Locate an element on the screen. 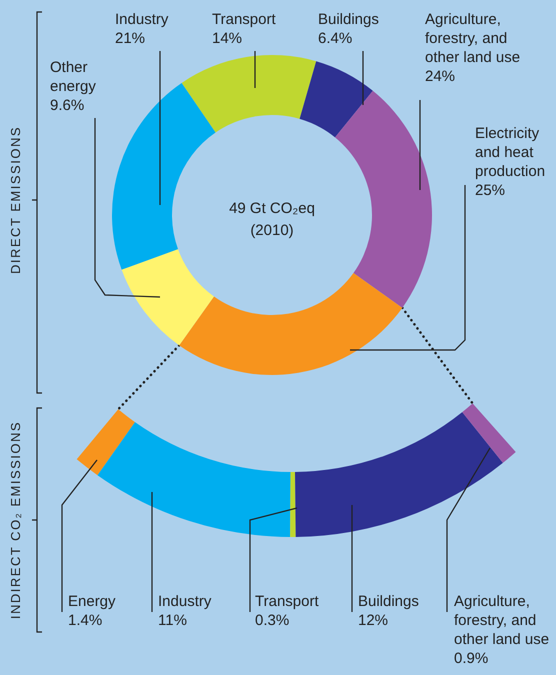  category-label: Transport is located at coordinates (287, 601).